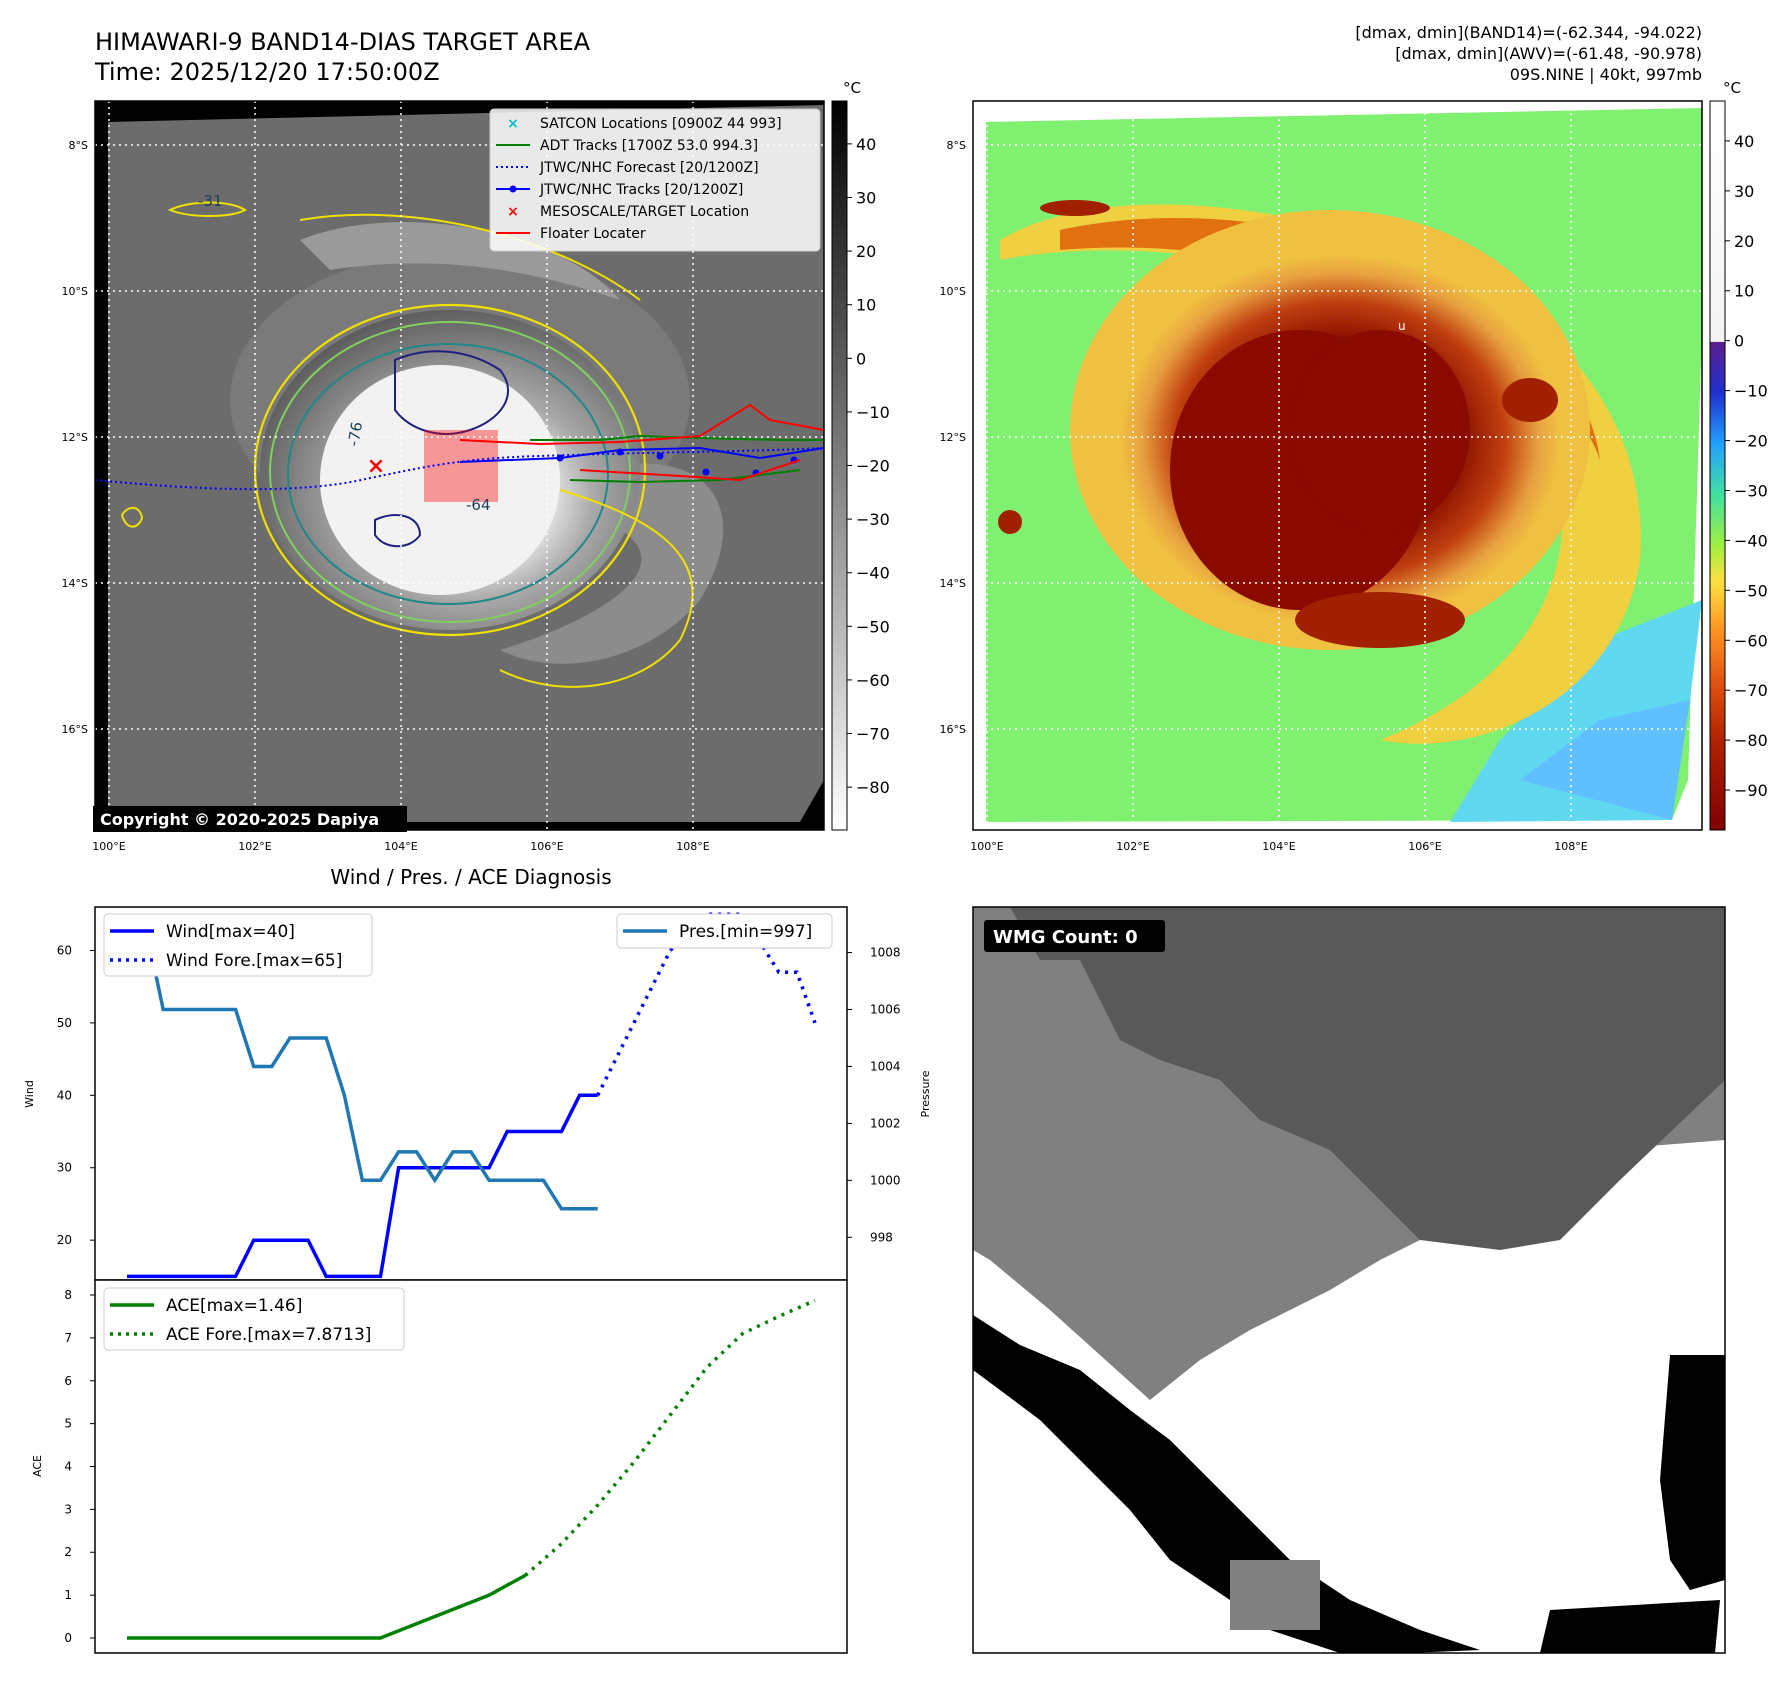 The height and width of the screenshot is (1690, 1788). Describe the element at coordinates (644, 124) in the screenshot. I see `legend-satcon: × SATCON Locations [0900Z 44 993]` at that location.